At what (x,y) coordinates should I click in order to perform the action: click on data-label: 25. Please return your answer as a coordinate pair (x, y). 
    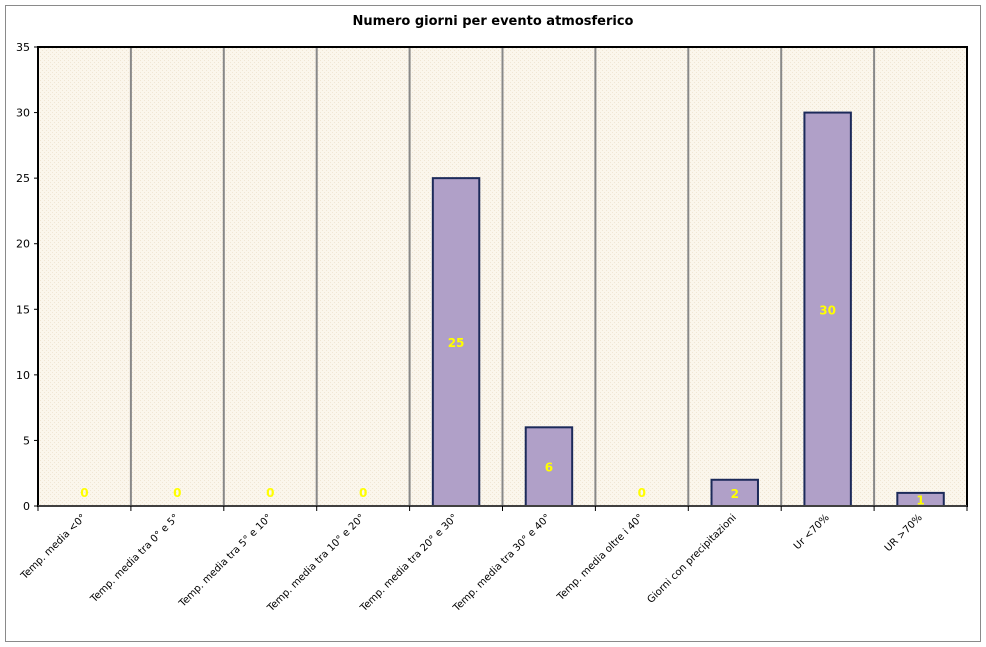
    Looking at the image, I should click on (456, 343).